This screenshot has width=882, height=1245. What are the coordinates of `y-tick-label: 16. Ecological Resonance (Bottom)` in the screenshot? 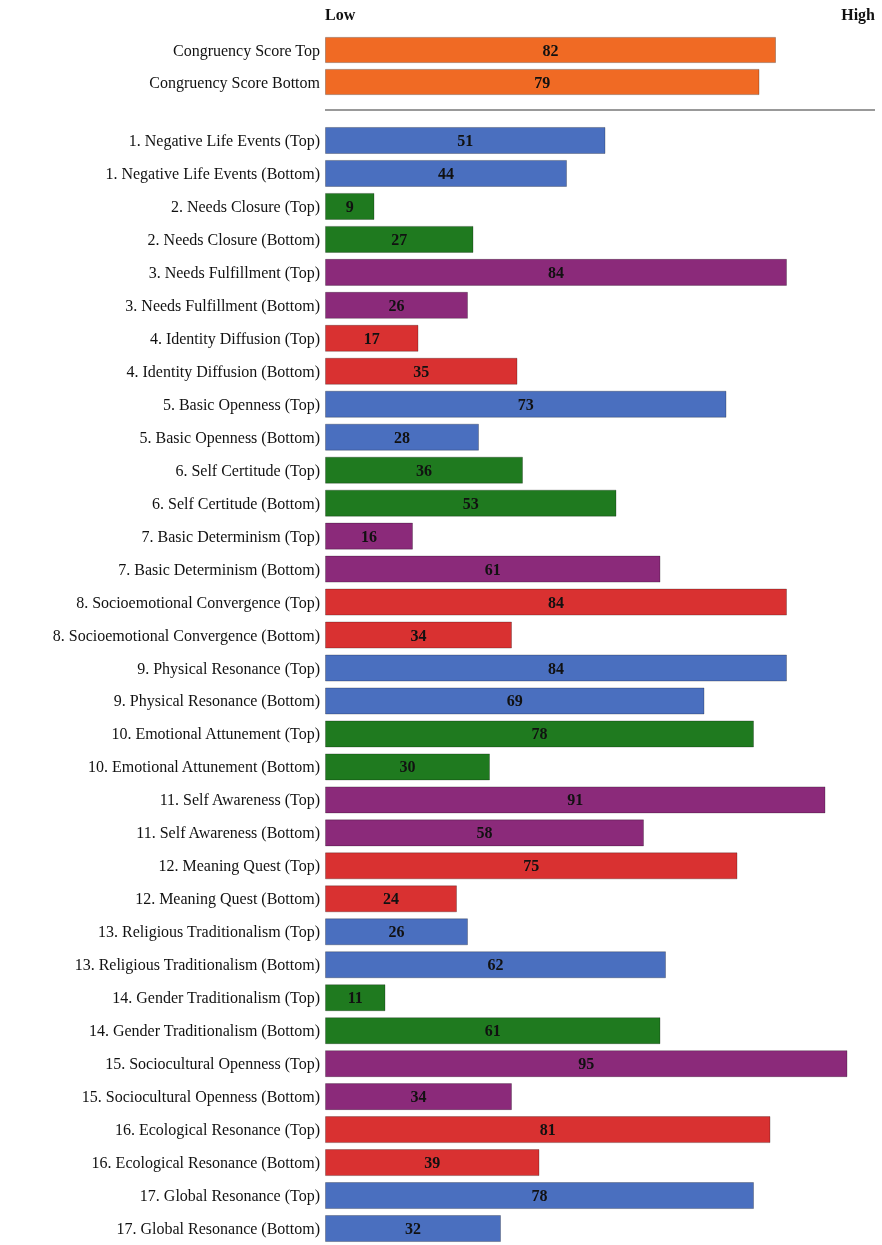 It's located at (205, 1163).